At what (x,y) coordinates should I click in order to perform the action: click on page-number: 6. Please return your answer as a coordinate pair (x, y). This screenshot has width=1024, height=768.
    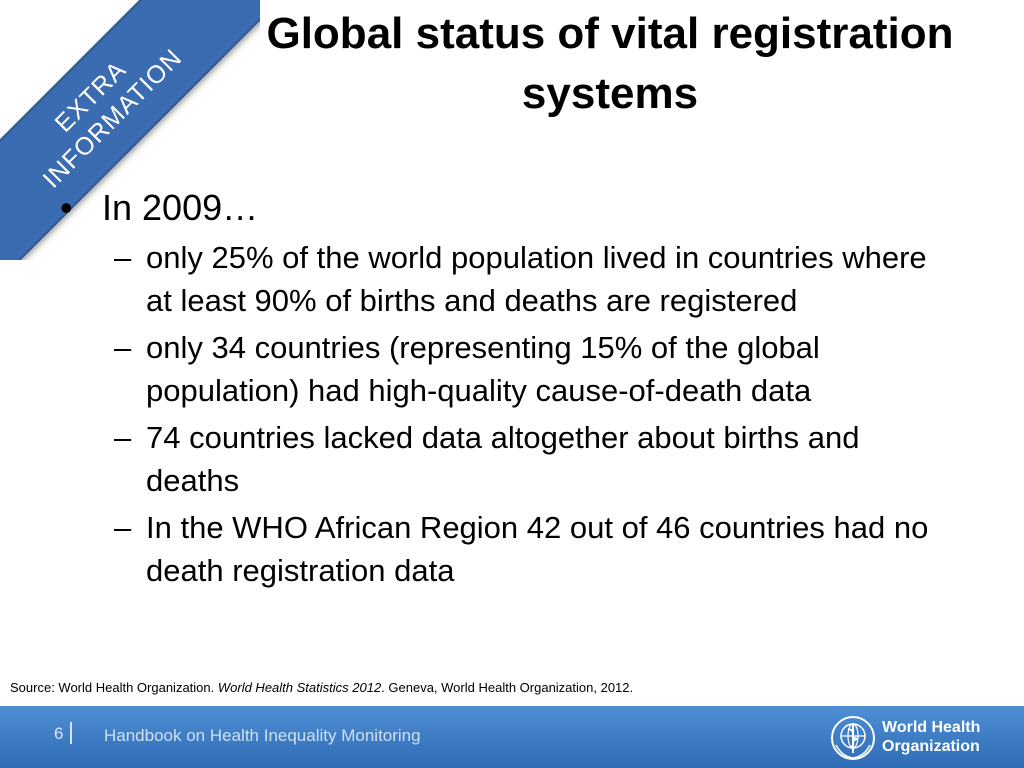
    Looking at the image, I should click on (59, 733).